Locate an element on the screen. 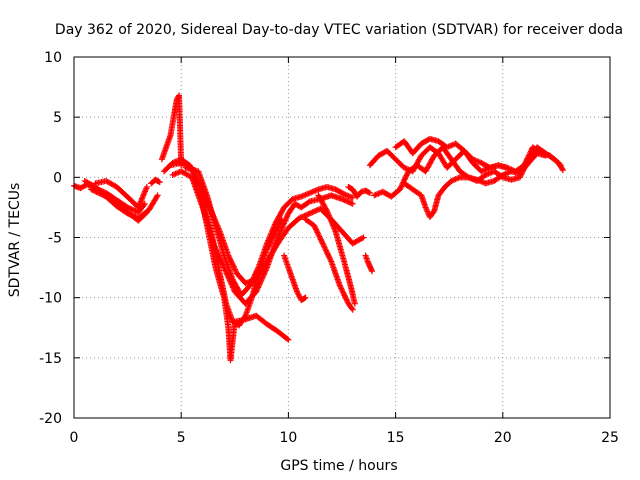  series-branch-a is located at coordinates (295, 278).